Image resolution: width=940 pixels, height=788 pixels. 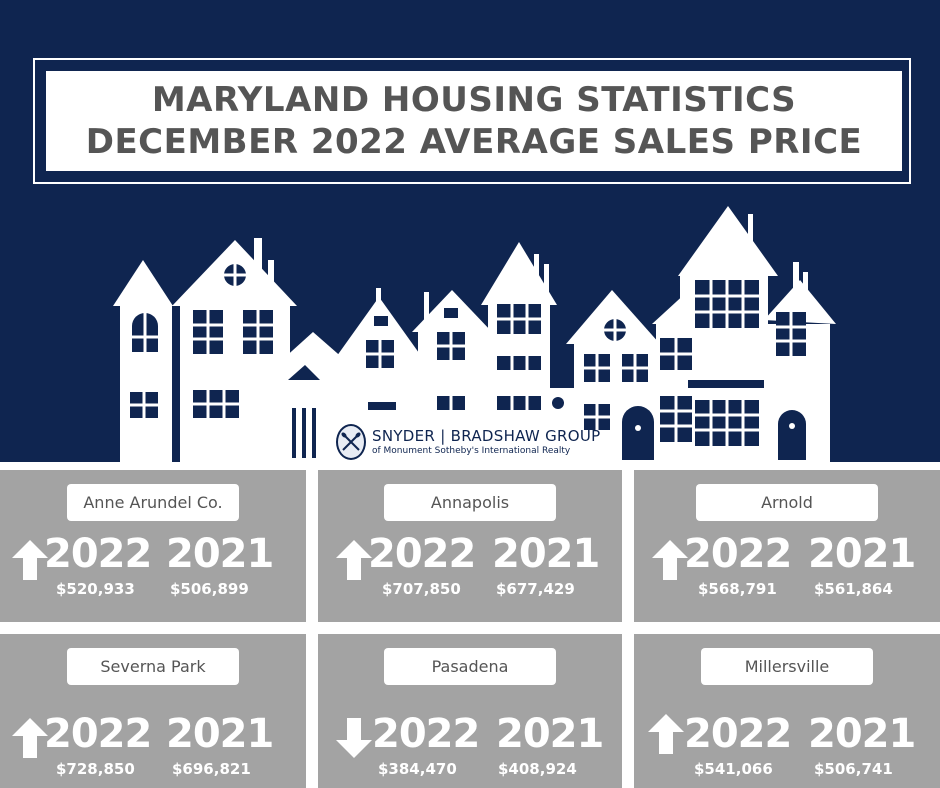 What do you see at coordinates (470, 502) in the screenshot?
I see `area-label: Annapolis` at bounding box center [470, 502].